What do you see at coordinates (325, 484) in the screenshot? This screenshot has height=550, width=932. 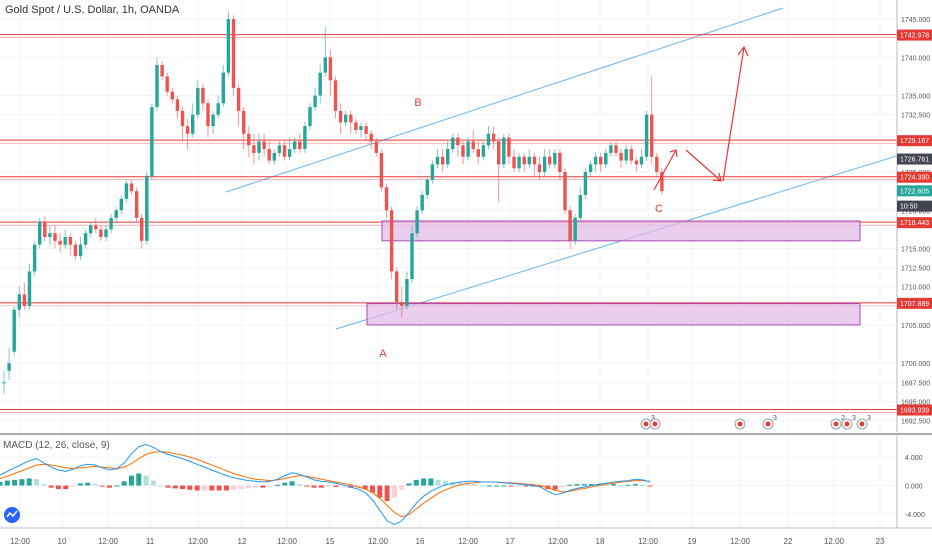 I see `macd-signal-line` at bounding box center [325, 484].